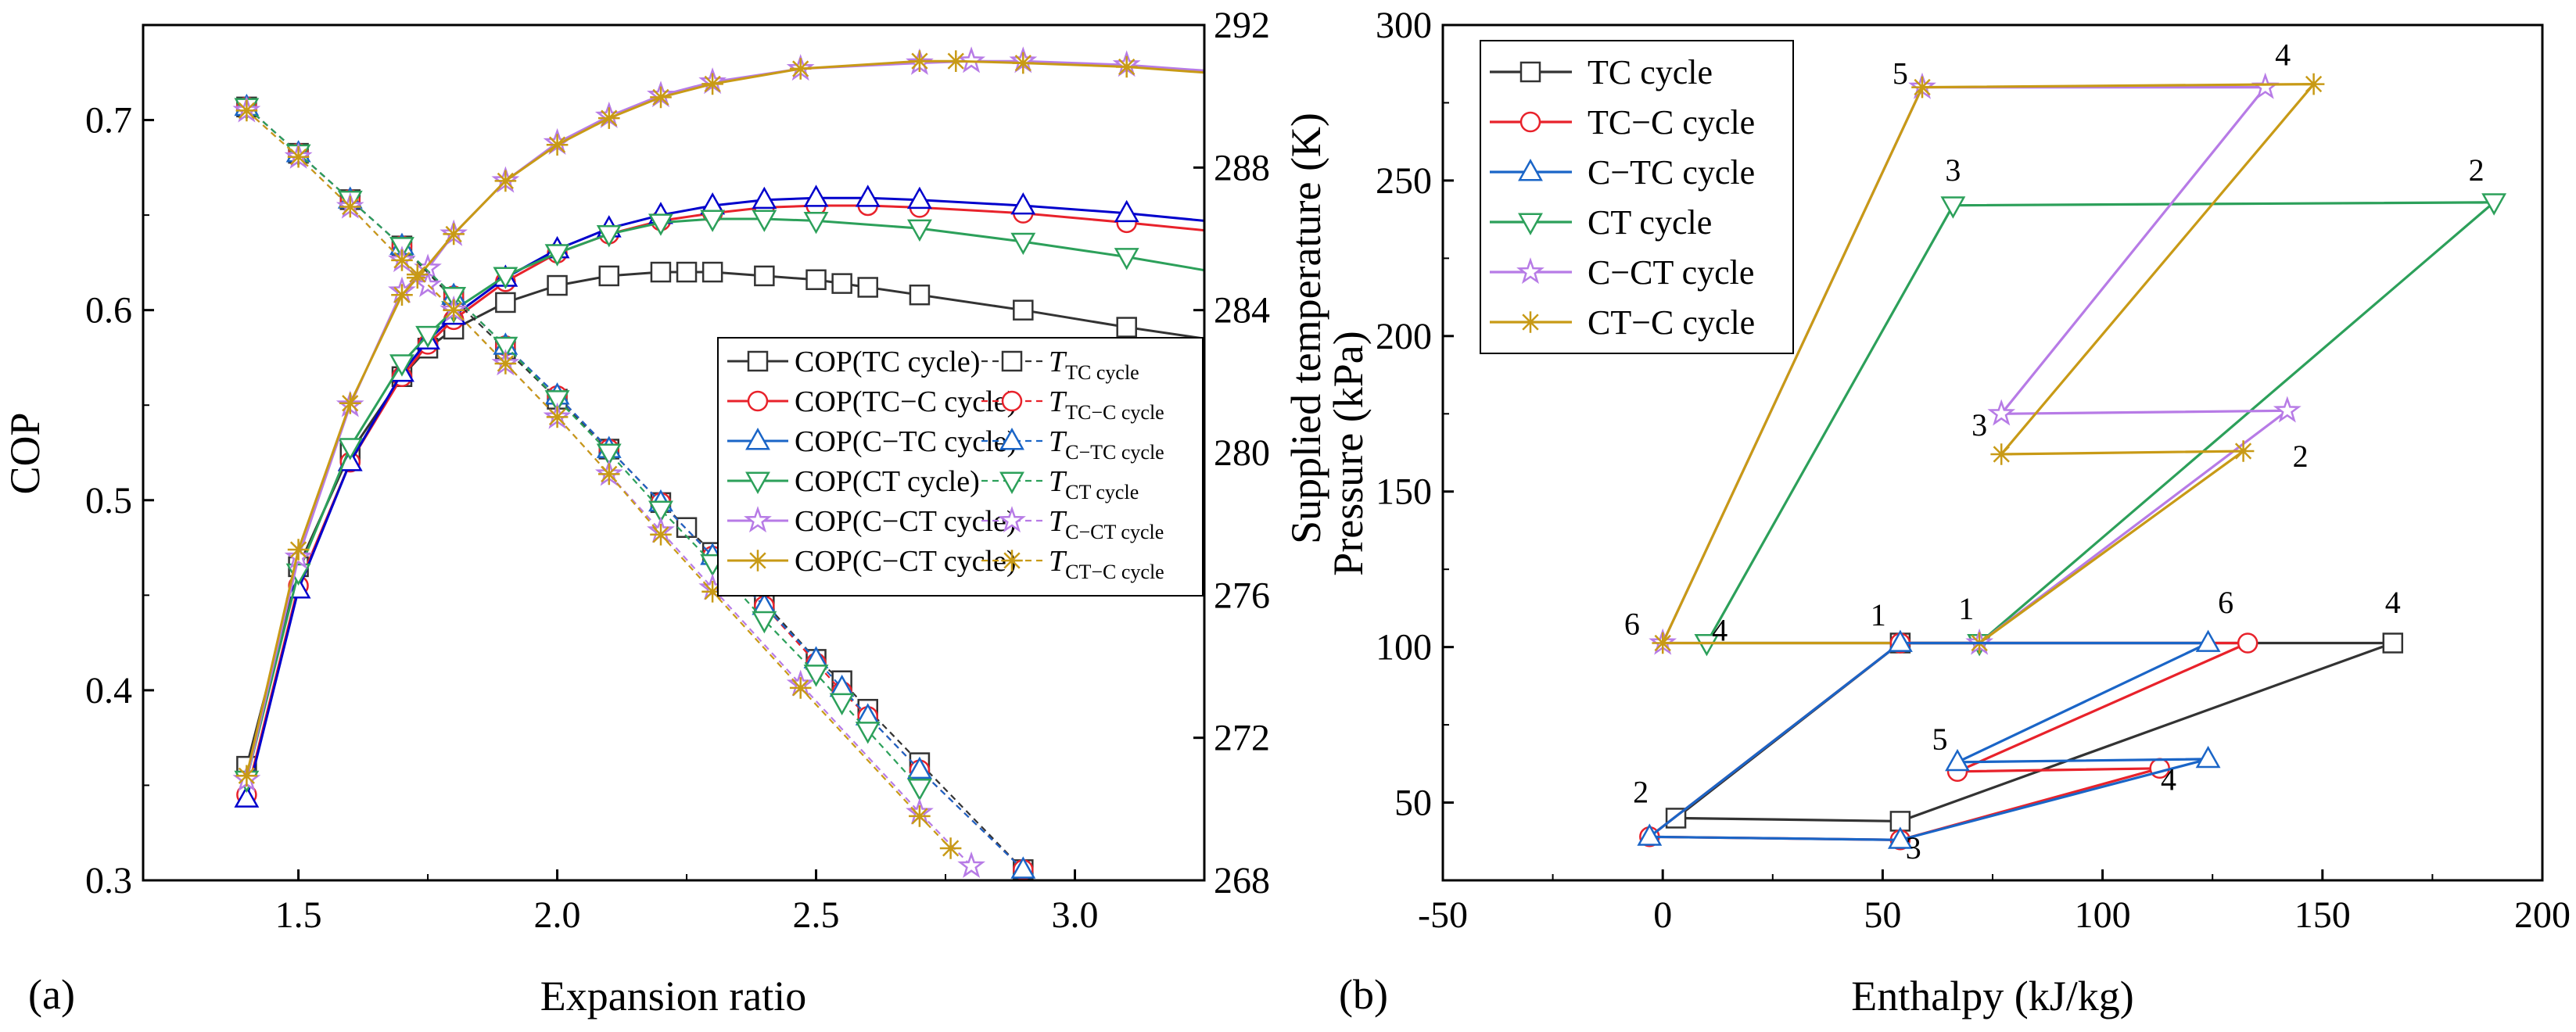 This screenshot has height=1032, width=2576. What do you see at coordinates (1060, 365) in the screenshot?
I see `legend-entry: TTC cycle` at bounding box center [1060, 365].